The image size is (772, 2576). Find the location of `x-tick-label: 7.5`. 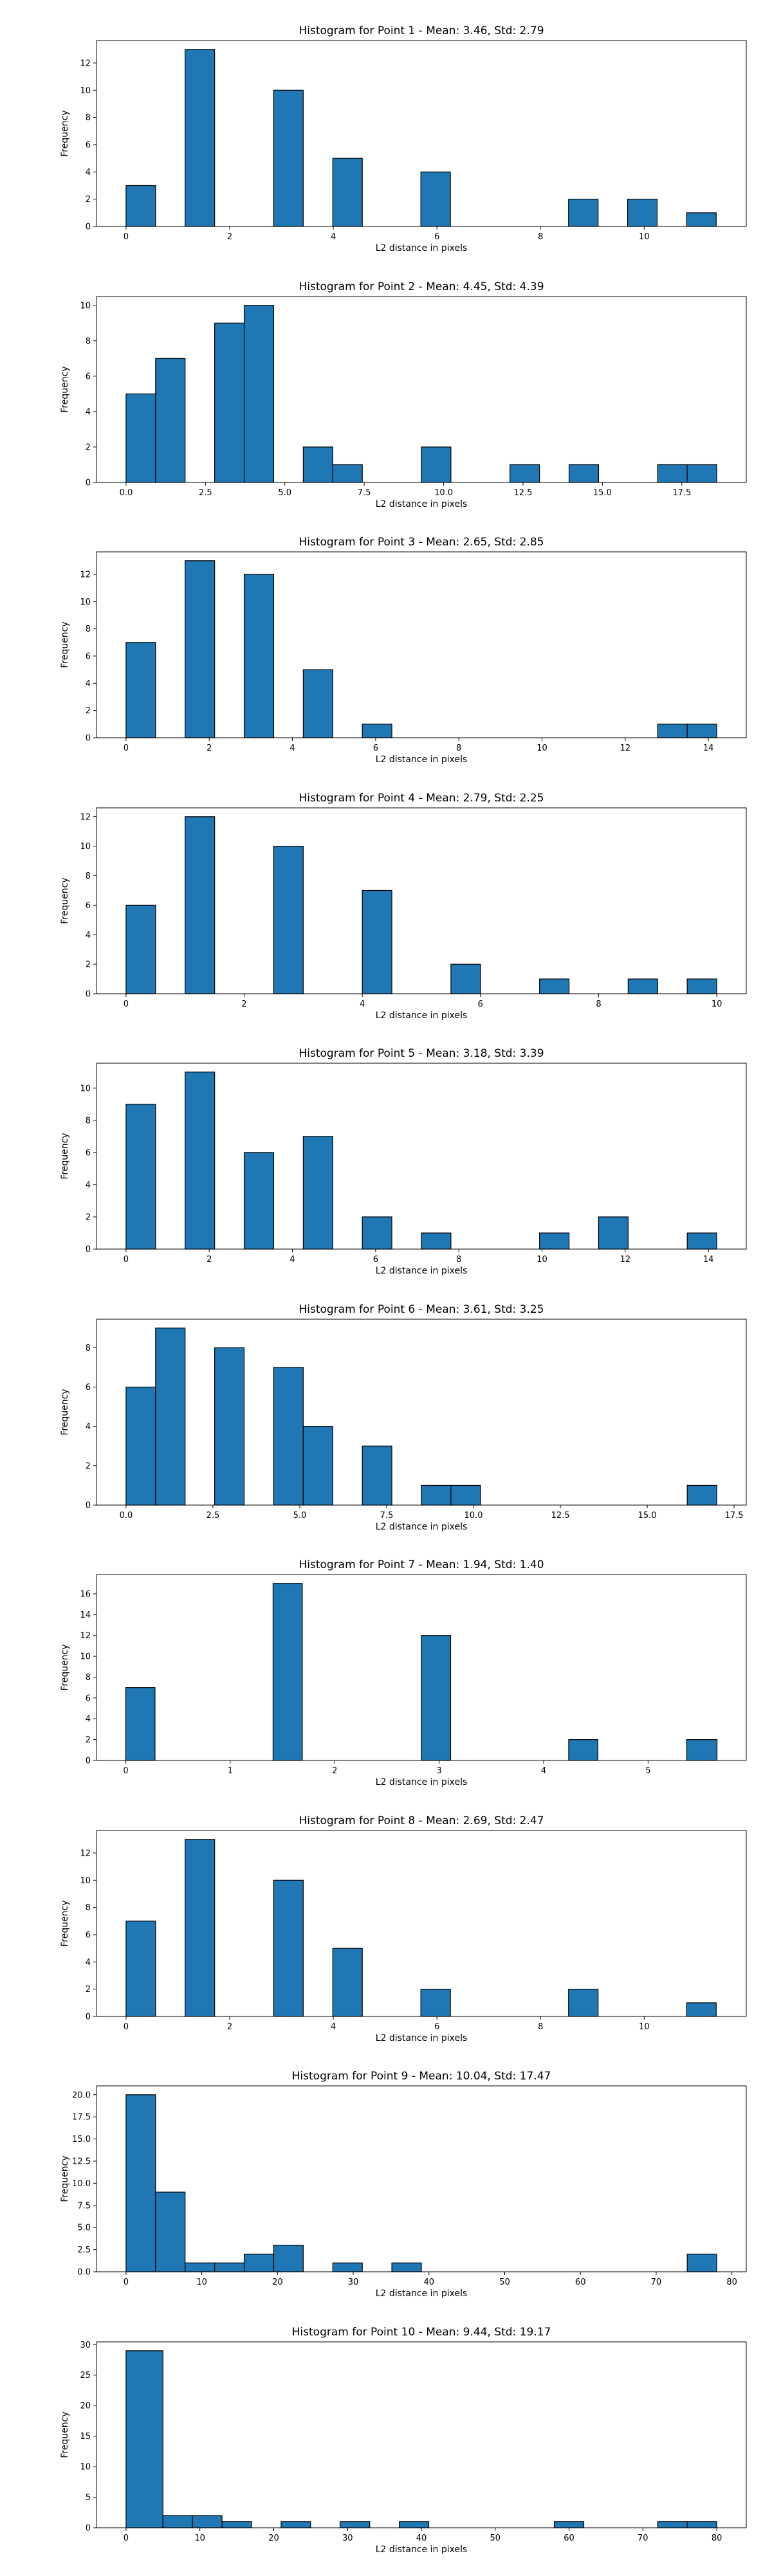

x-tick-label: 7.5 is located at coordinates (387, 1516).